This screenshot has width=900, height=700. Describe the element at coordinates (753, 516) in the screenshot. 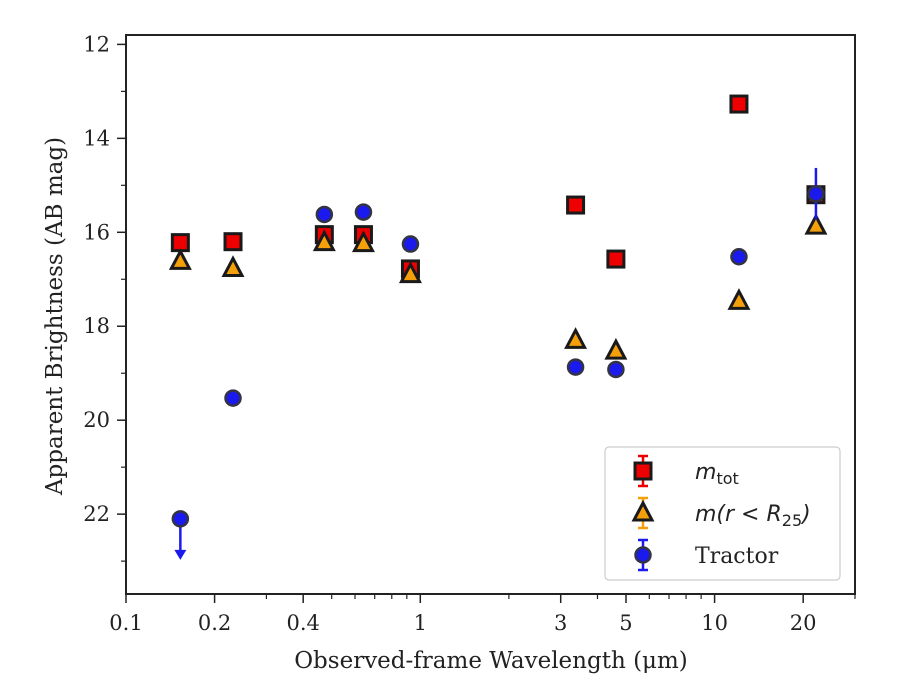

I see `legend-label: m(r < R25)` at that location.